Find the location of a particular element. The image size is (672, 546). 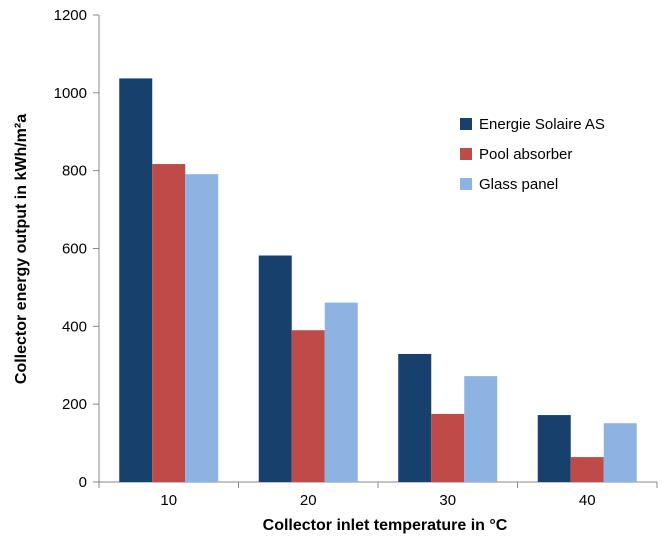

legend-label: Glass panel is located at coordinates (518, 184).